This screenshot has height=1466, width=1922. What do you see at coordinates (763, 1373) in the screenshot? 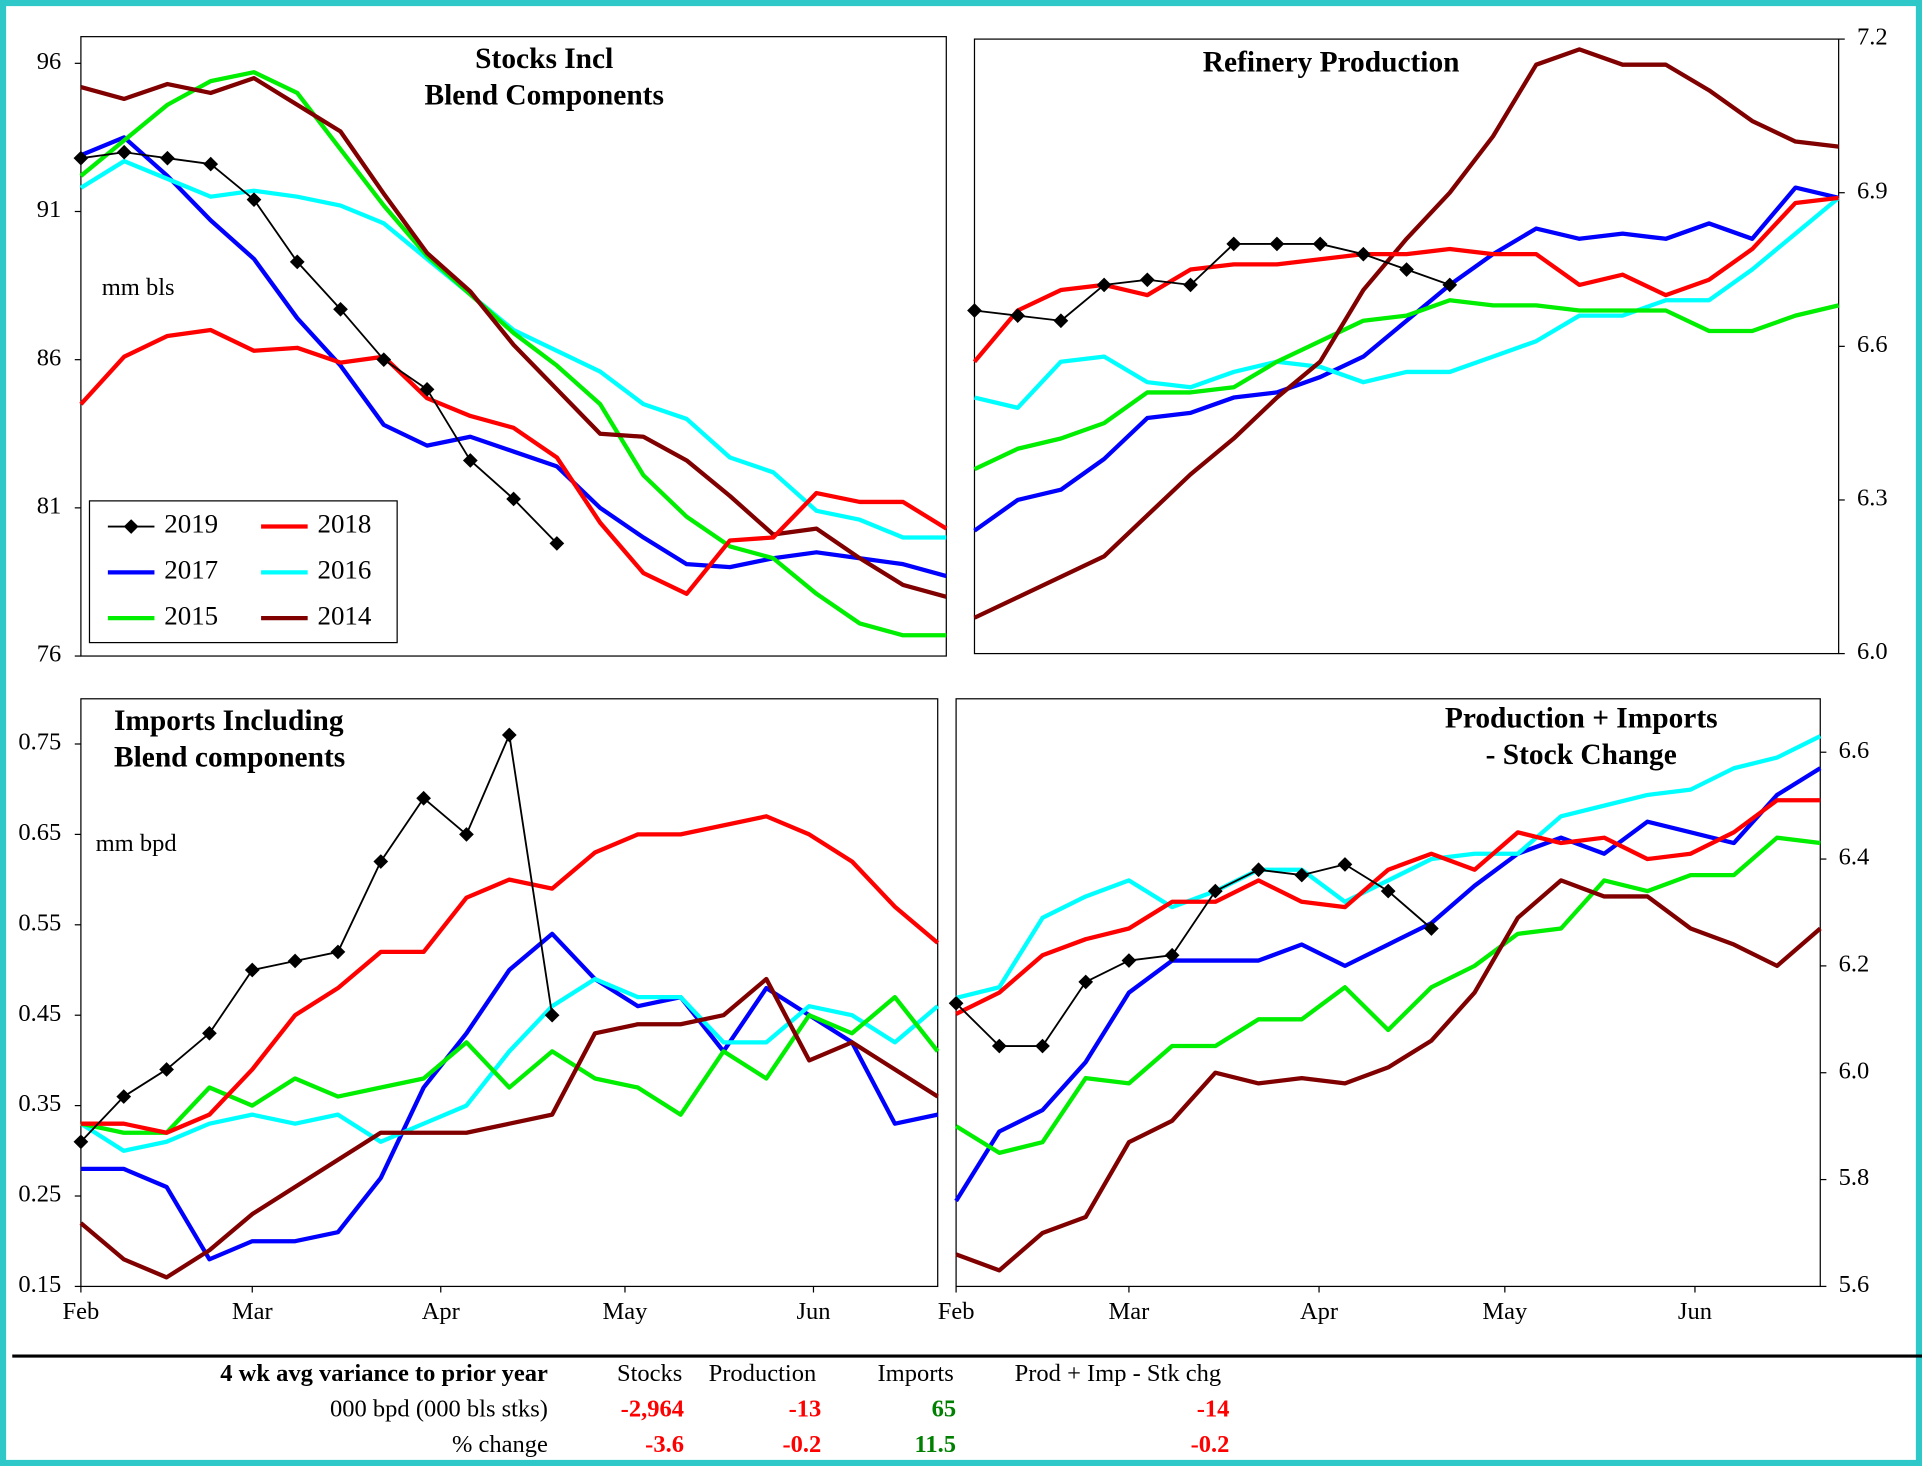
I see `table-header: Production` at bounding box center [763, 1373].